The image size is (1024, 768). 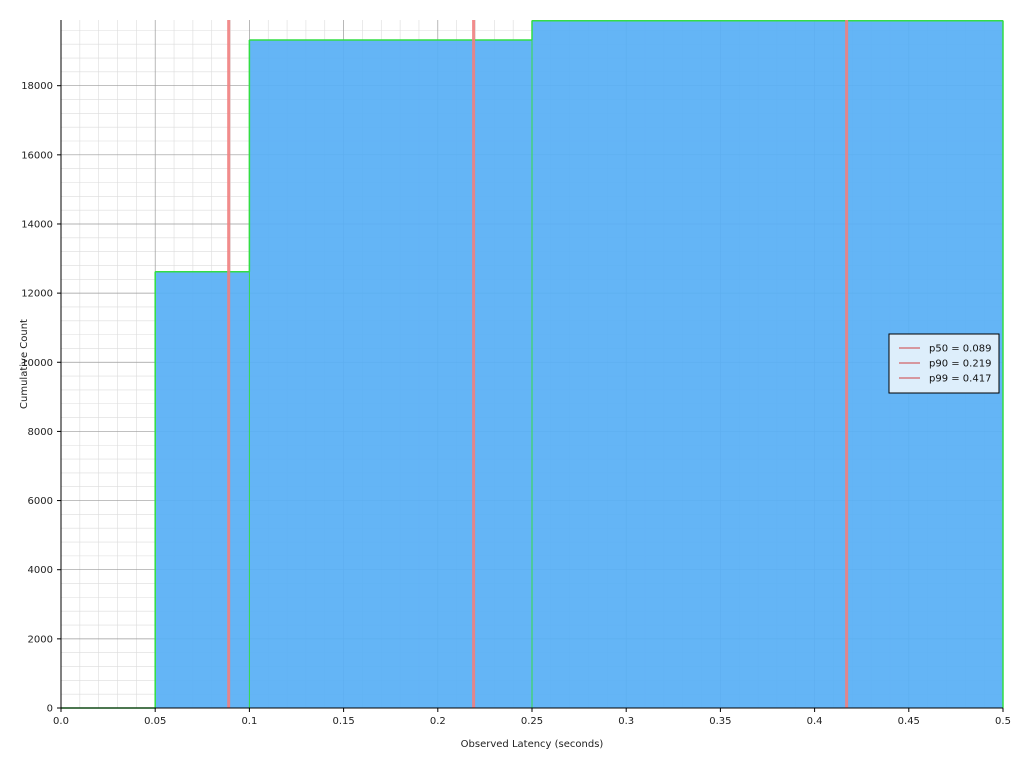 I want to click on x-tick-label: 0.1, so click(x=249, y=721).